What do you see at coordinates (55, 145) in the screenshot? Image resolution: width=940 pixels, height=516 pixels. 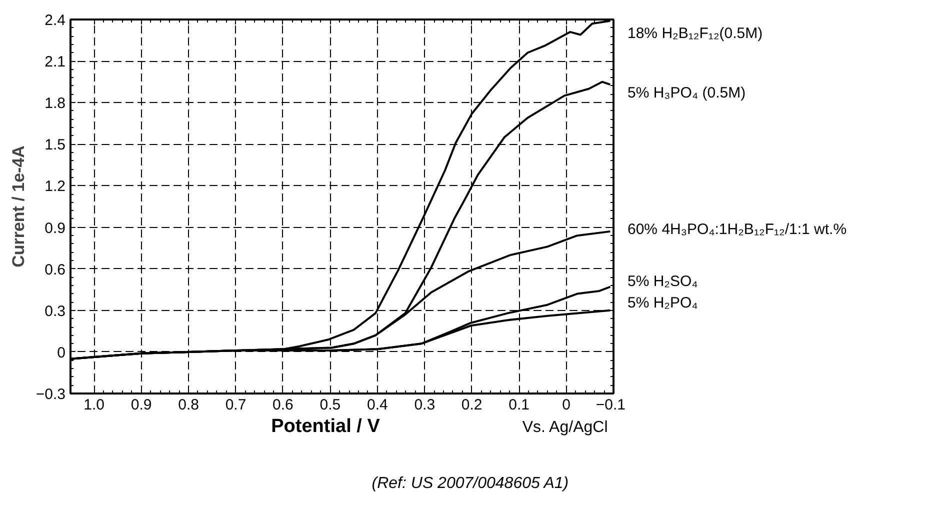 I see `y-tick-label: 1.5` at bounding box center [55, 145].